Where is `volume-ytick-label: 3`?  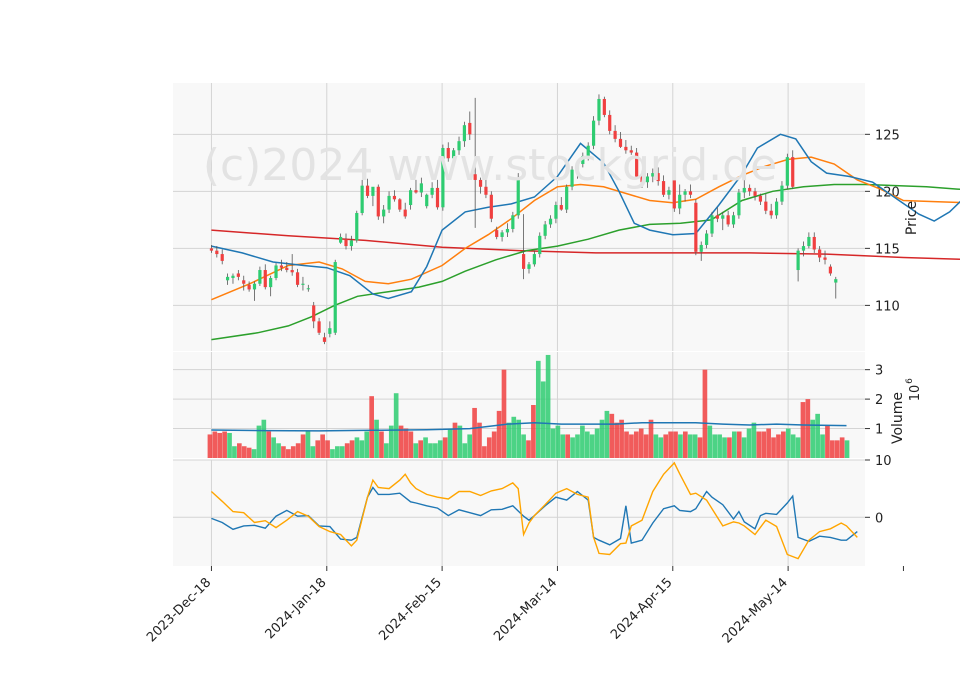 volume-ytick-label: 3 is located at coordinates (879, 371).